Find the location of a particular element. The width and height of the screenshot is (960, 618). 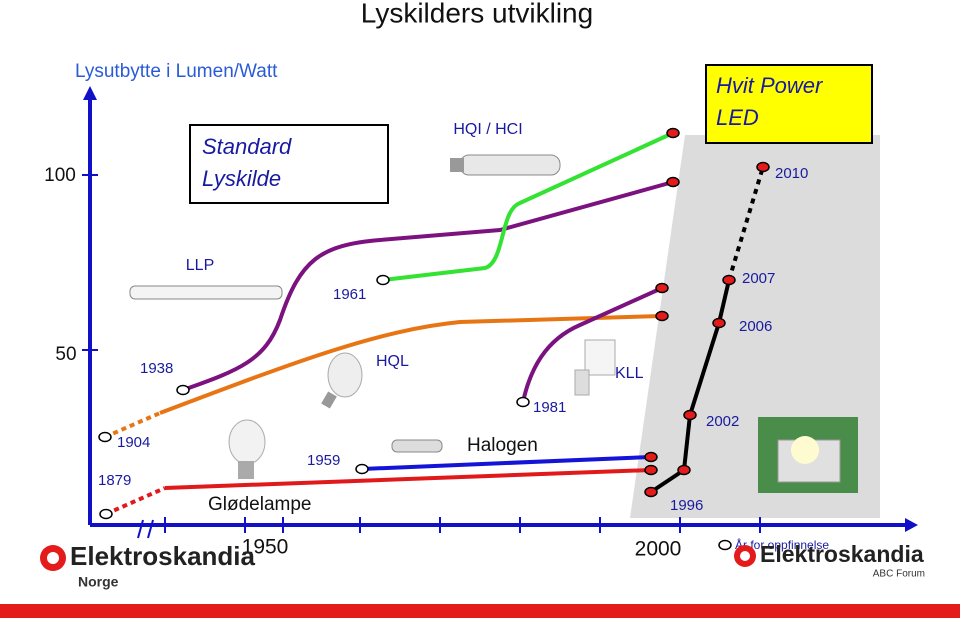

standard-box is located at coordinates (289, 164).